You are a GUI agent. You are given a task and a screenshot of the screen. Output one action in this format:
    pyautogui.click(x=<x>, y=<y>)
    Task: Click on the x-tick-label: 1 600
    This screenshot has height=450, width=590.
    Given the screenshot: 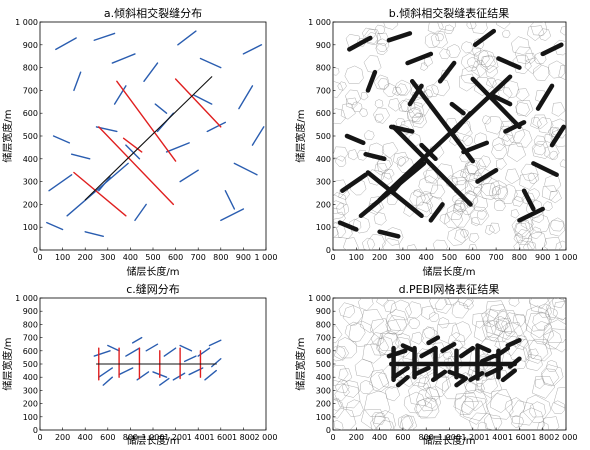 What is the action you would take?
    pyautogui.click(x=519, y=437)
    